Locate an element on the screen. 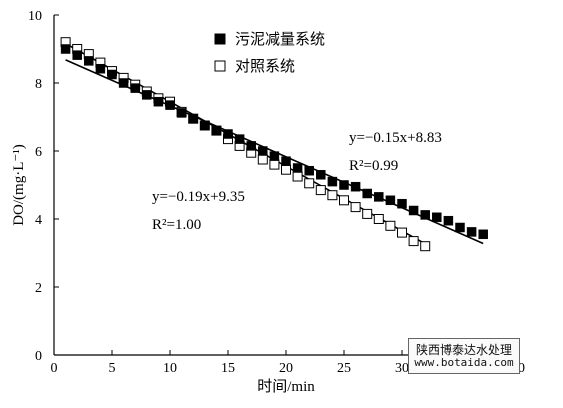  watermark: 陕西博泰达水处理 www.botaida.com is located at coordinates (464, 356).